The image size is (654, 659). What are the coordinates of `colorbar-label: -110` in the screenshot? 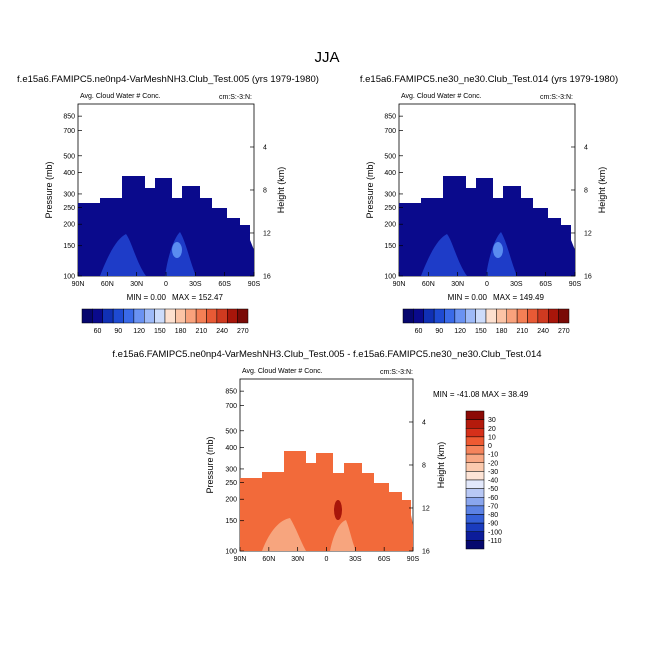 It's located at (495, 541).